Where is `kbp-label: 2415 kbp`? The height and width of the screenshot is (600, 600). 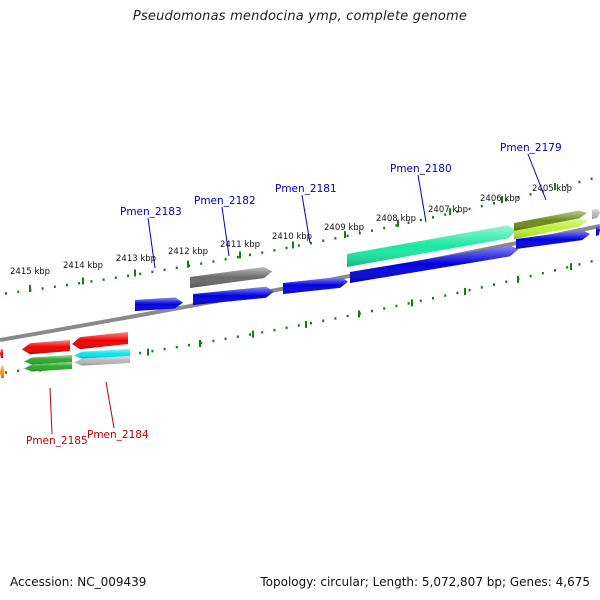
kbp-label: 2415 kbp is located at coordinates (30, 272).